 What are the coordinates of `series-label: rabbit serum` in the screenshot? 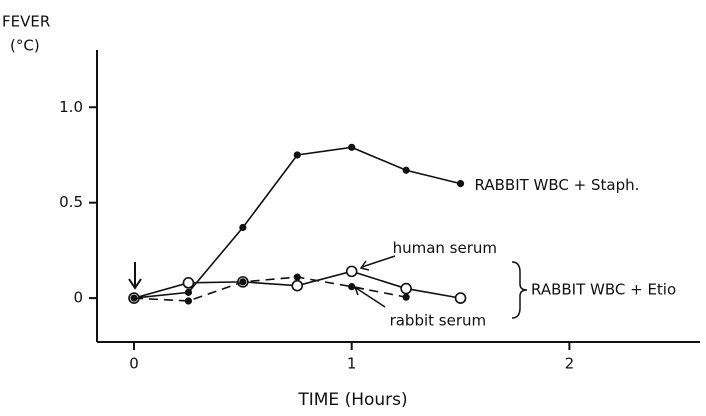 It's located at (438, 321).